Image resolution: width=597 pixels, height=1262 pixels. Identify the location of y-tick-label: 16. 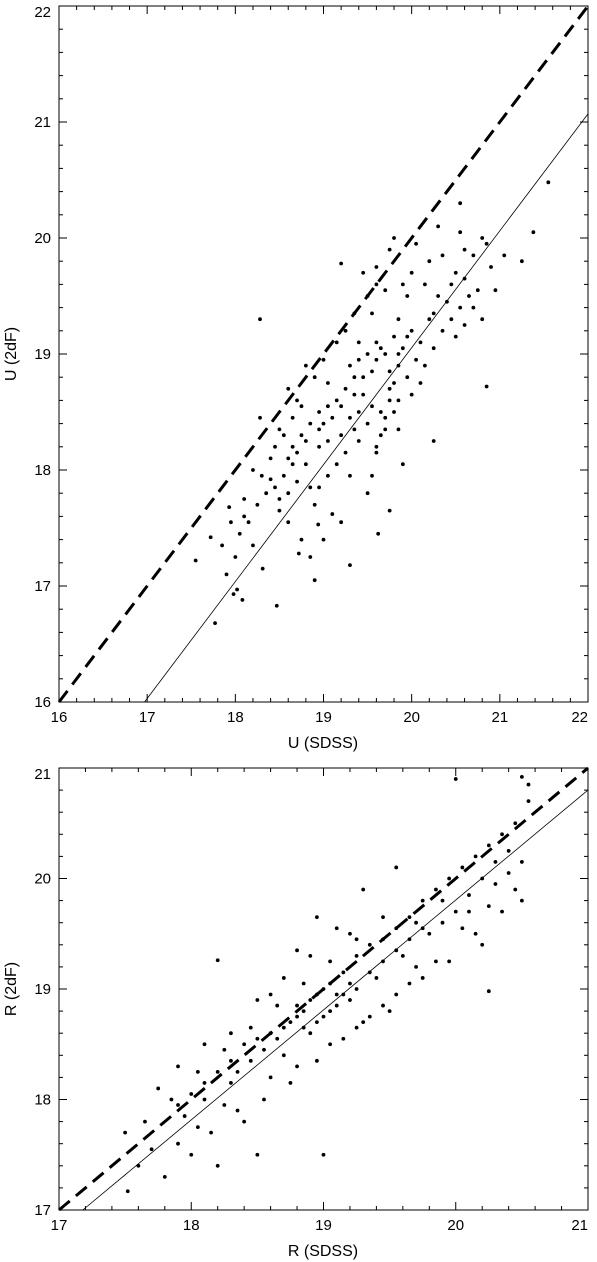
(42, 702).